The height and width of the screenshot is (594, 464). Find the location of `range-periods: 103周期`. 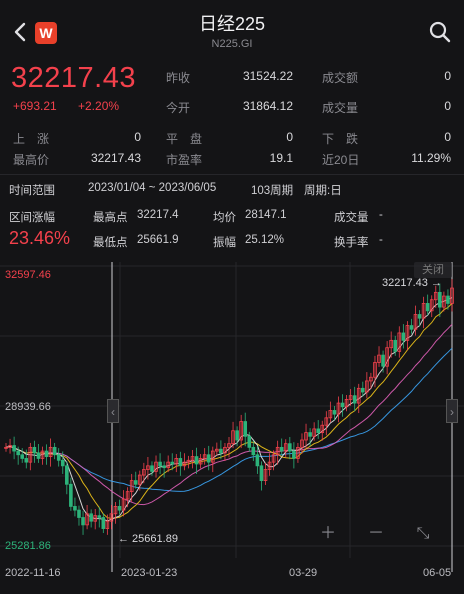

range-periods: 103周期 is located at coordinates (272, 191).